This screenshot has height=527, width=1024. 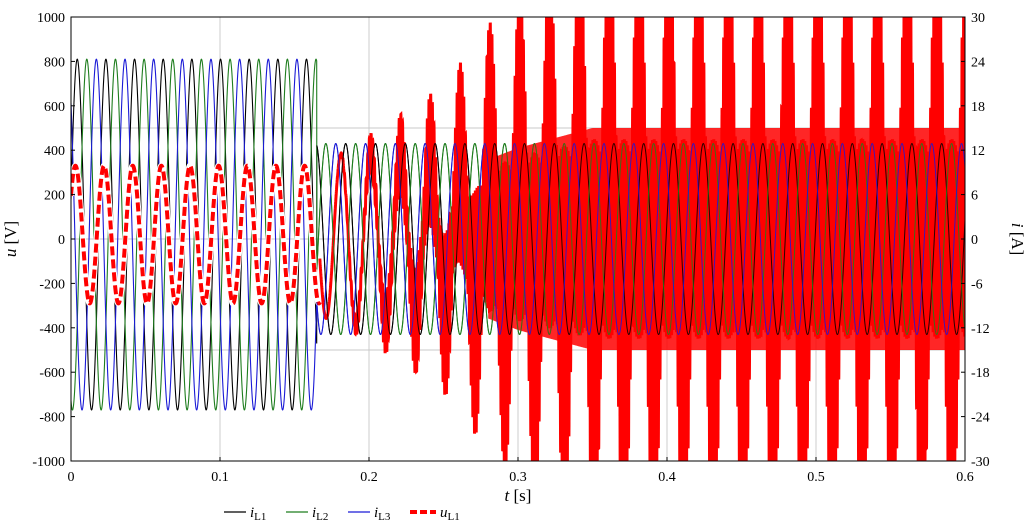 I want to click on y-right-tick-label: 0, so click(x=974, y=240).